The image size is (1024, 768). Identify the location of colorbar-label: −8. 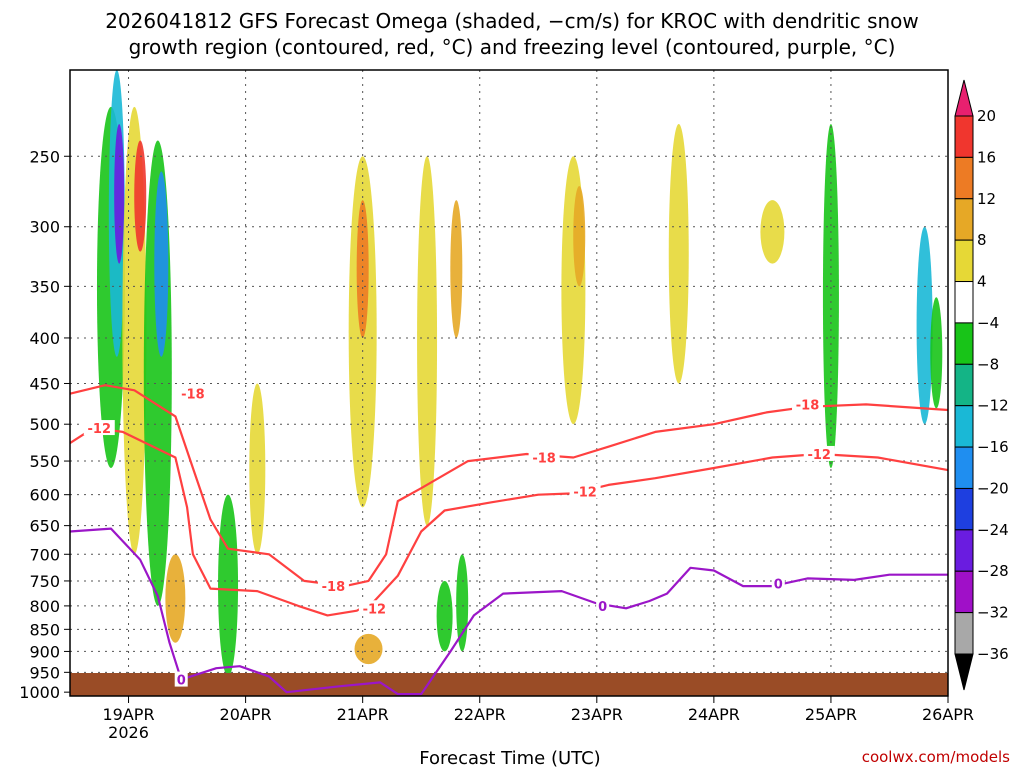
(988, 364).